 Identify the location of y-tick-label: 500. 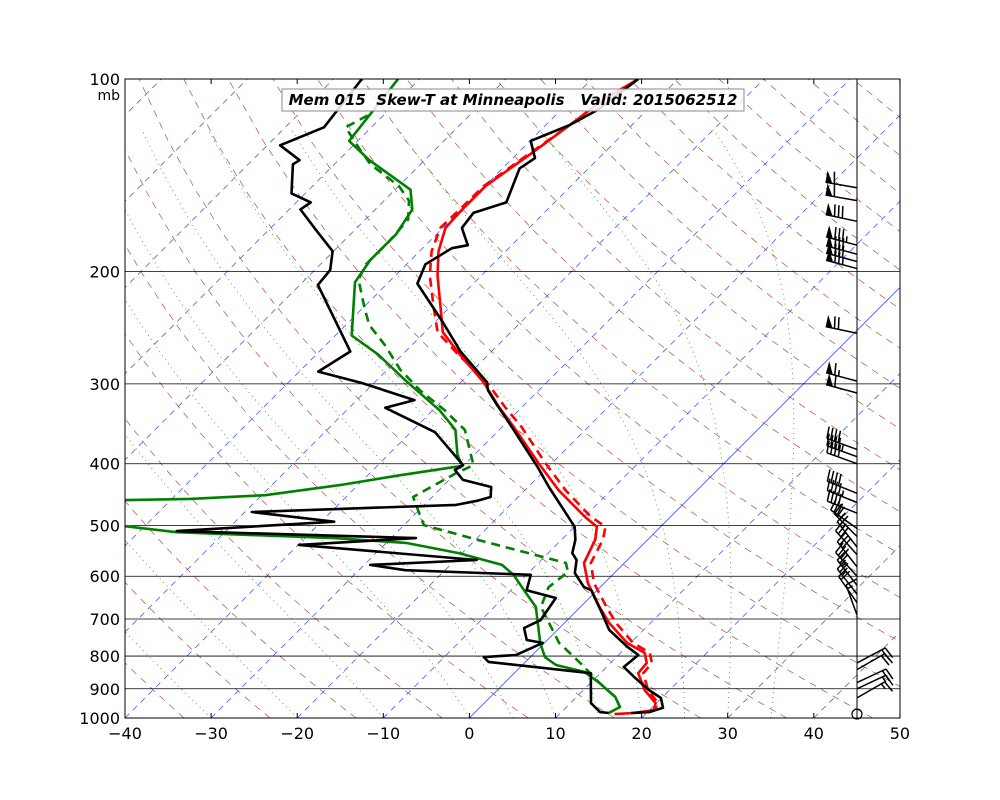
(104, 526).